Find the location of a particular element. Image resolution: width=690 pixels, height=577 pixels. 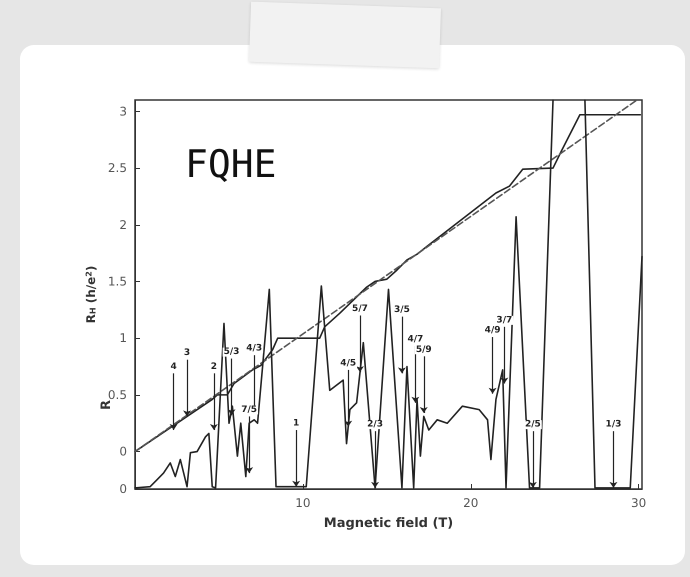

annotation: 7/5 is located at coordinates (249, 409).